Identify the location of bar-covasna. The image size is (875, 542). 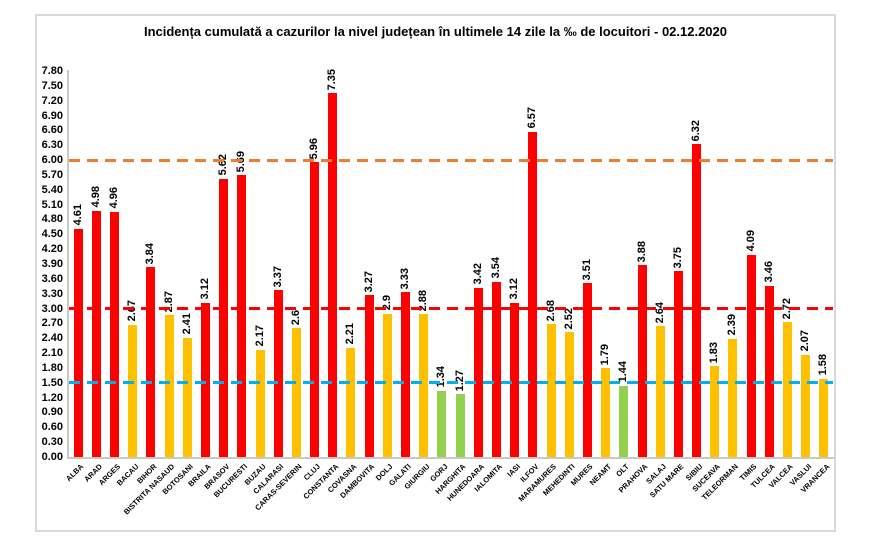
(351, 402).